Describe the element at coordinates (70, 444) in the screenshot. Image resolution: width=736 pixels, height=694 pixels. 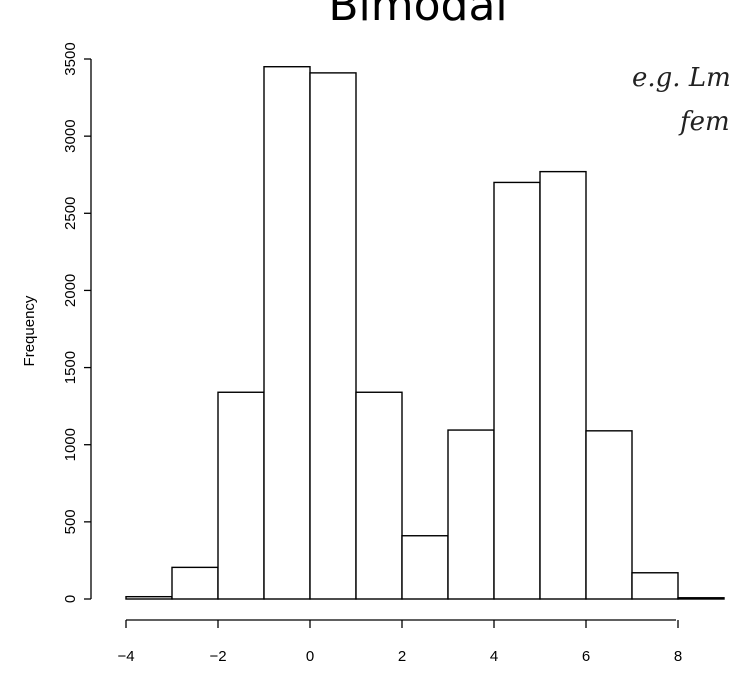
I see `y-tick-label-2: 1000` at that location.